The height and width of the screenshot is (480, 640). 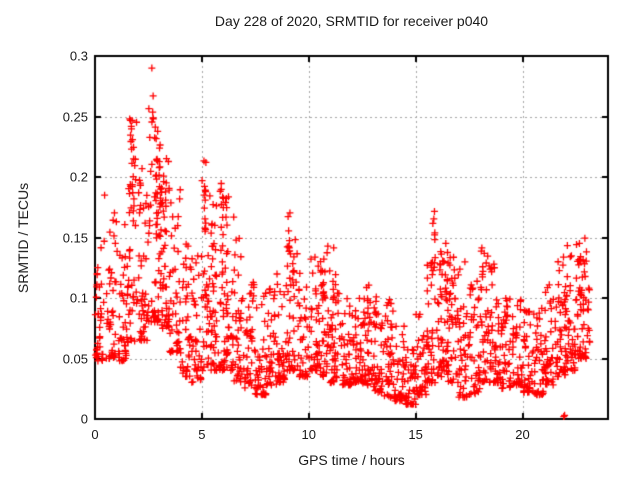 I want to click on y-tick-label: 0.15, so click(x=75, y=237).